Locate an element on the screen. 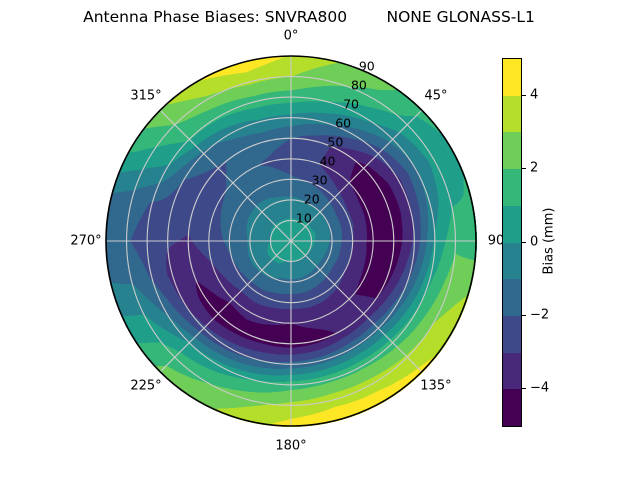 Image resolution: width=640 pixels, height=480 pixels. colorbar is located at coordinates (512, 242).